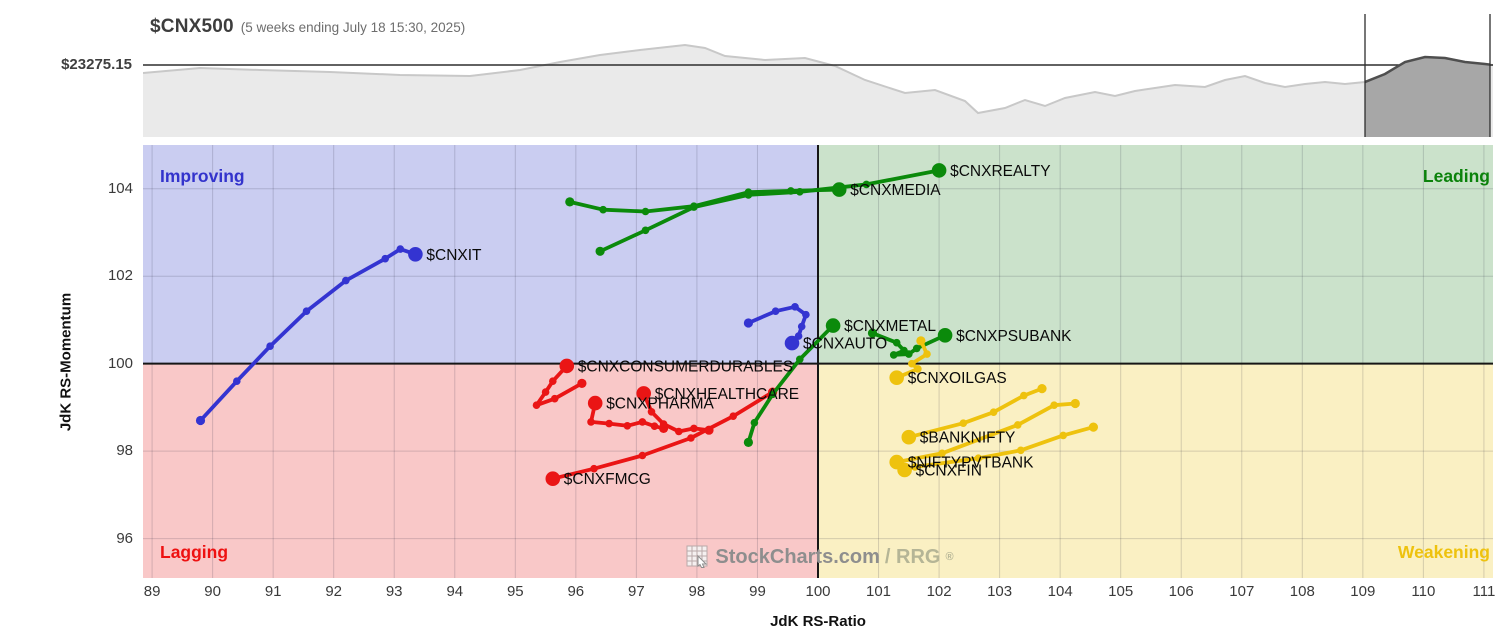 This screenshot has width=1506, height=639. I want to click on ticker-label-$NIFTYPVTBANK: $NIFTYPVTBANK, so click(971, 463).